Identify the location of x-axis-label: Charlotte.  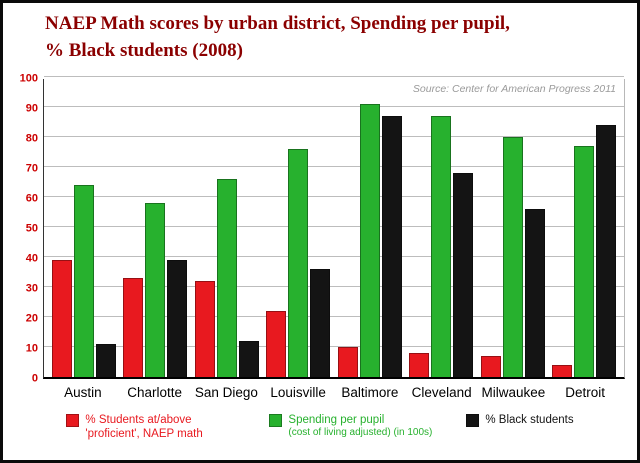
(155, 392).